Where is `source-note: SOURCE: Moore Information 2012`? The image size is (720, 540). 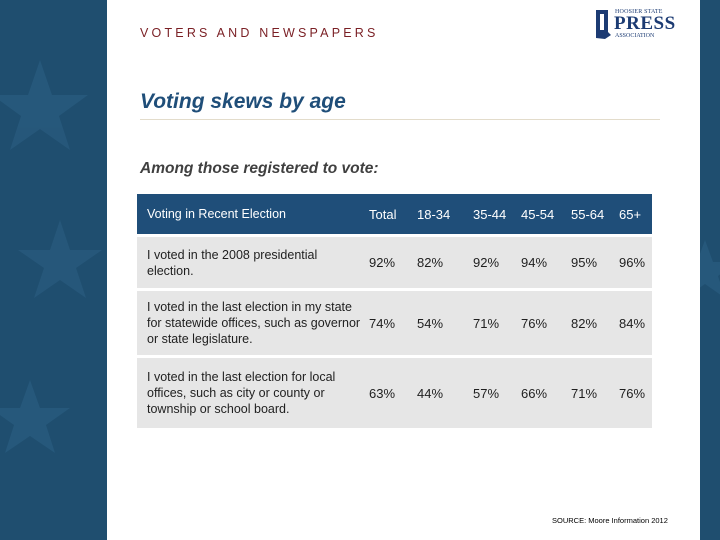 source-note: SOURCE: Moore Information 2012 is located at coordinates (610, 520).